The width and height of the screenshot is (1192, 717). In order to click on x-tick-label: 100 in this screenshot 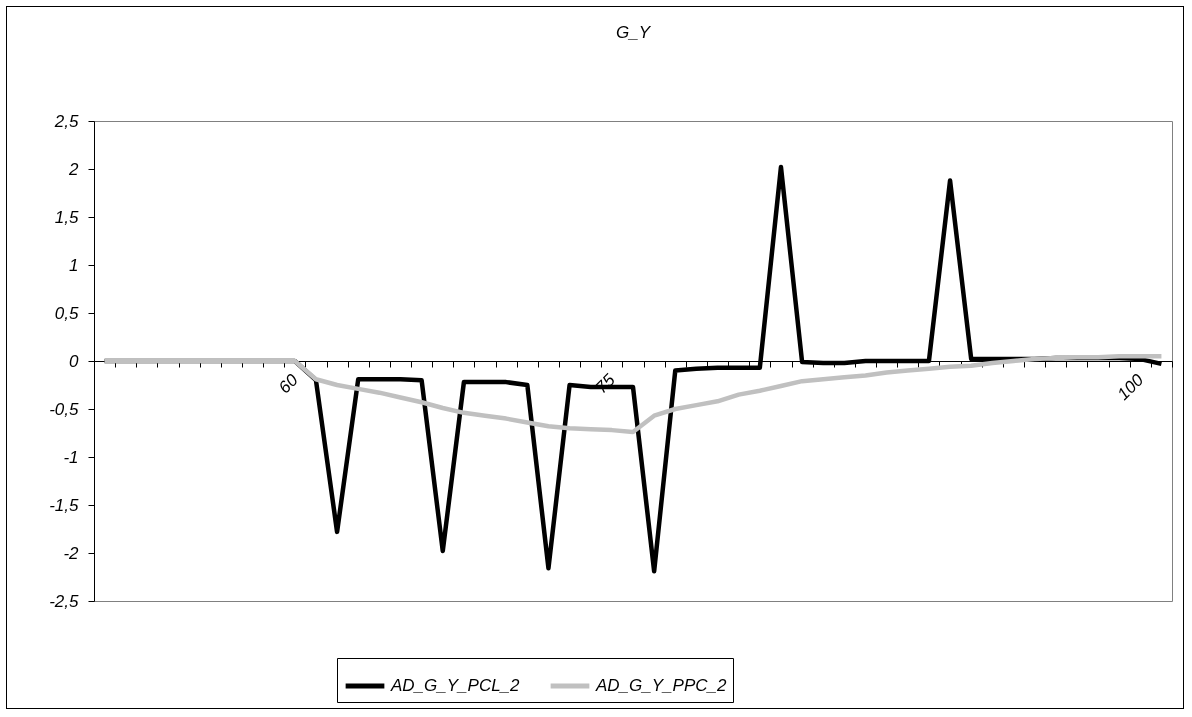, I will do `click(1130, 387)`.